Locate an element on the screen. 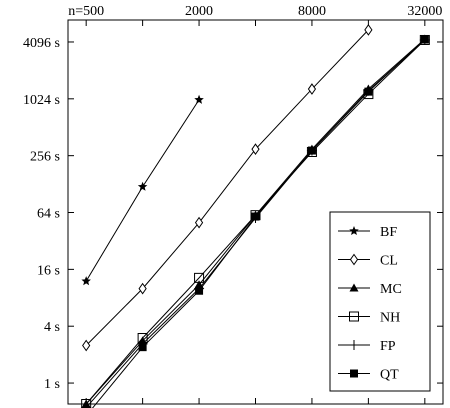 This screenshot has width=450, height=408. y-tick-label: 16 s is located at coordinates (48, 270).